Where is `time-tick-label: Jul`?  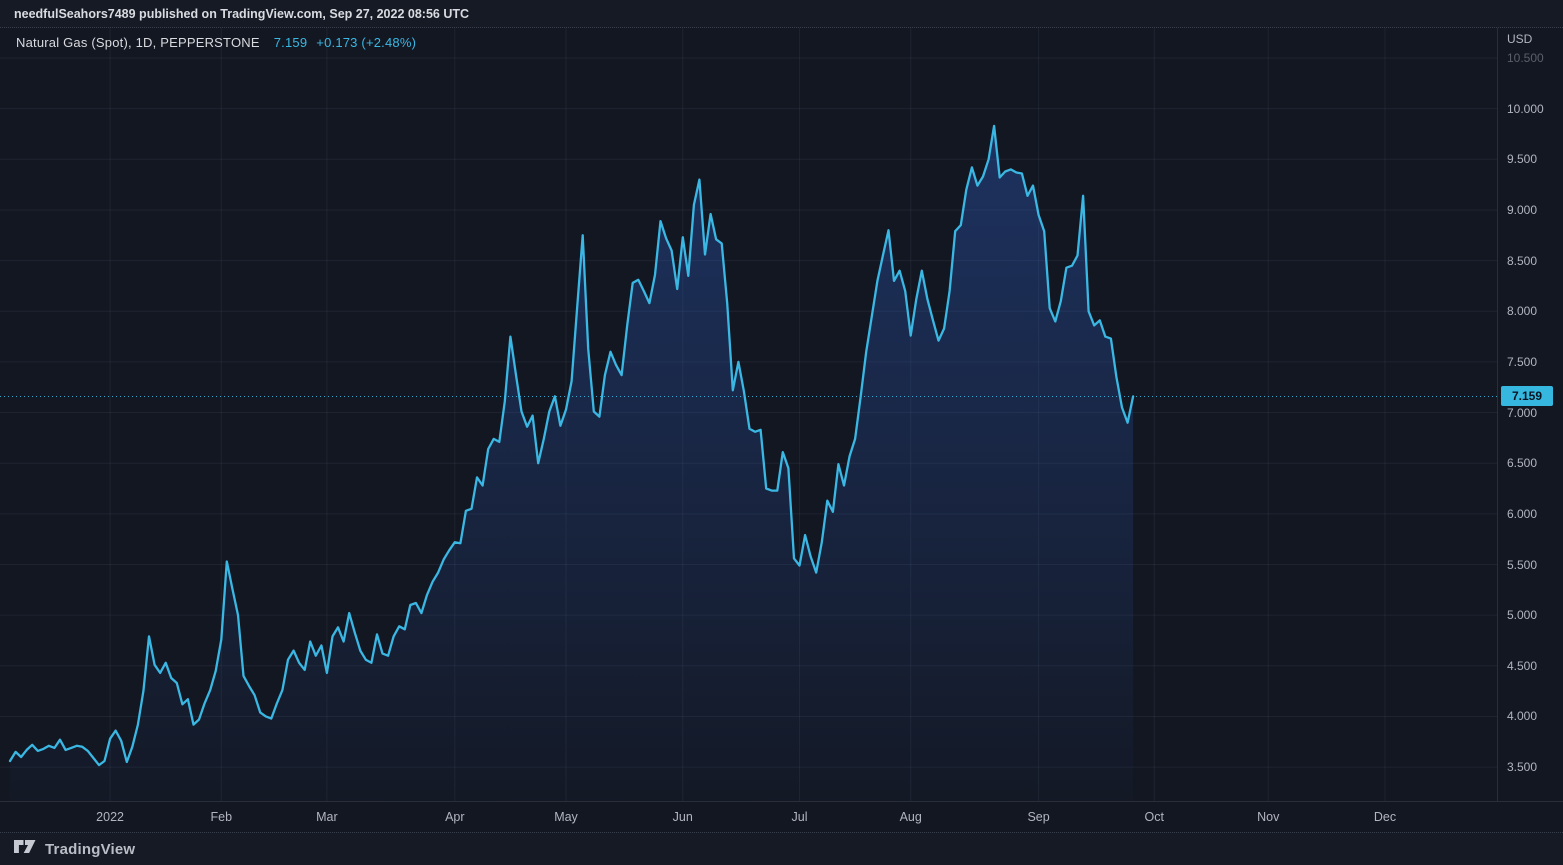
time-tick-label: Jul is located at coordinates (799, 817).